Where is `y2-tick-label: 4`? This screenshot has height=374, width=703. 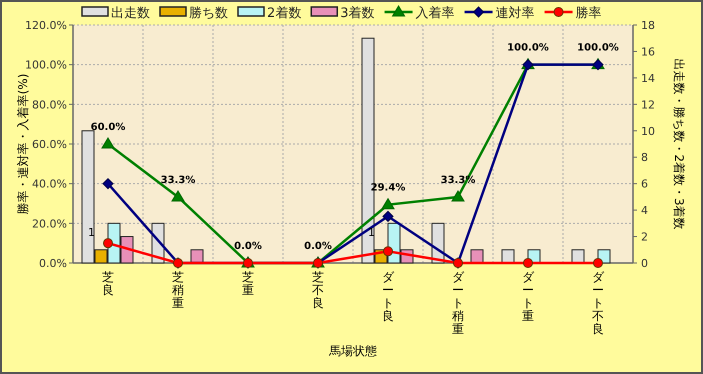
y2-tick-label: 4 is located at coordinates (644, 211).